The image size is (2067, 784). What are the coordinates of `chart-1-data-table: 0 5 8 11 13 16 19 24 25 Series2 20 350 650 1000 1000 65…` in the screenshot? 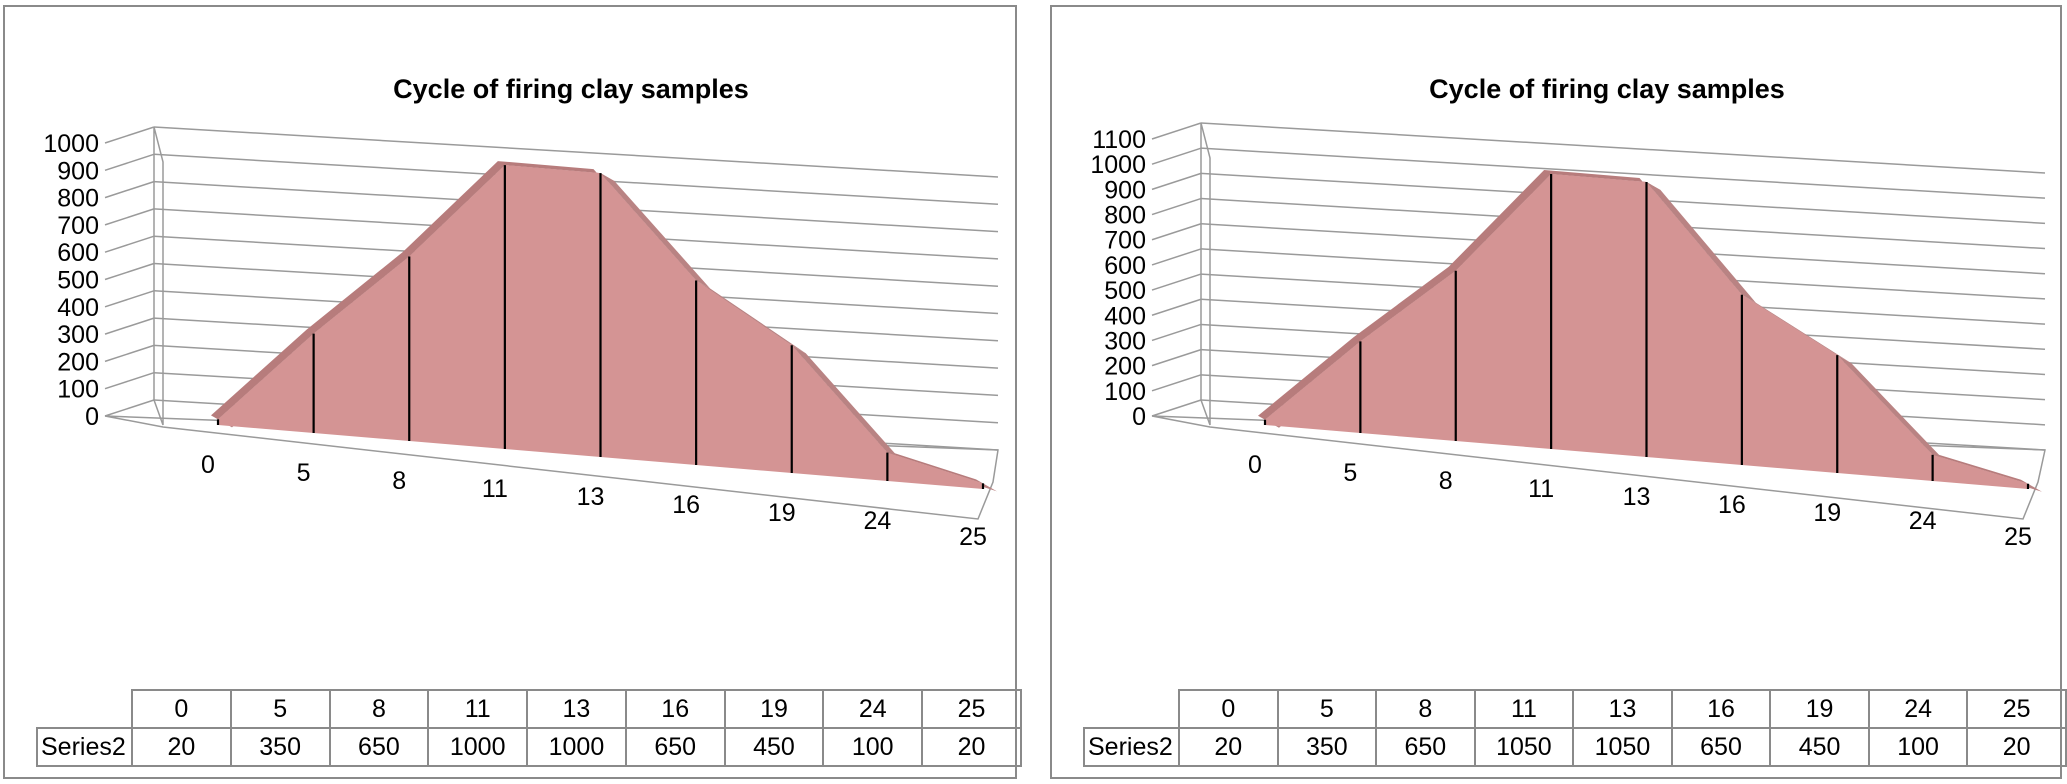 It's located at (529, 728).